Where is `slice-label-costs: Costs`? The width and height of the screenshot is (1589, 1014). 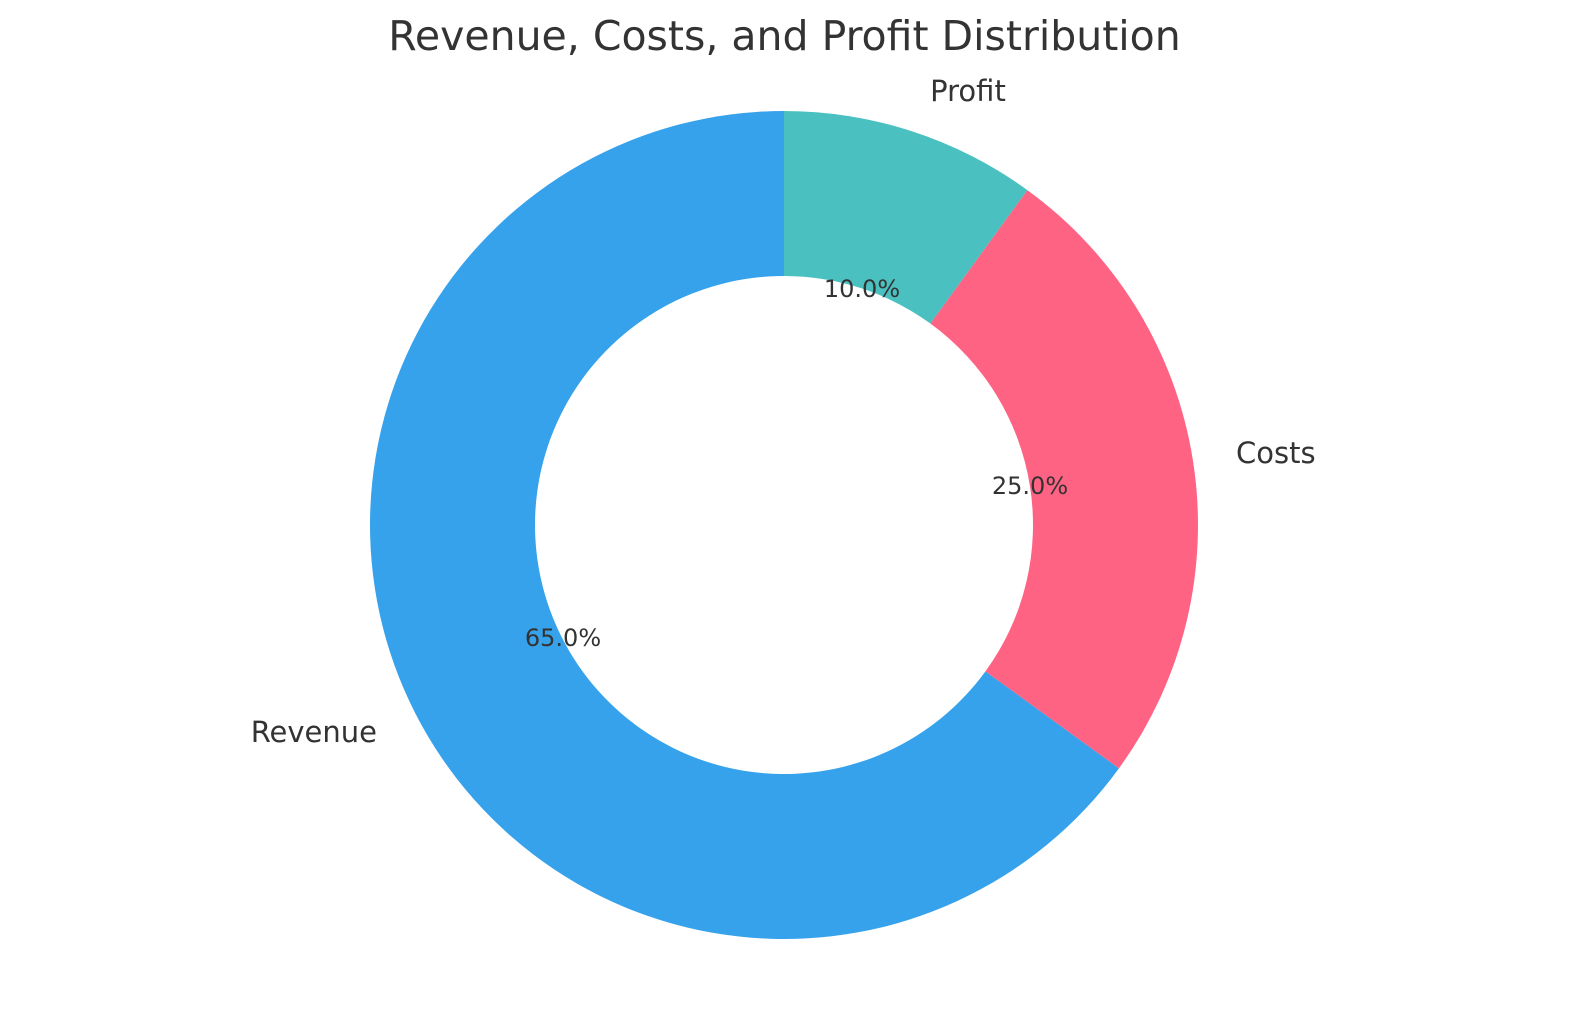
slice-label-costs: Costs is located at coordinates (1276, 453).